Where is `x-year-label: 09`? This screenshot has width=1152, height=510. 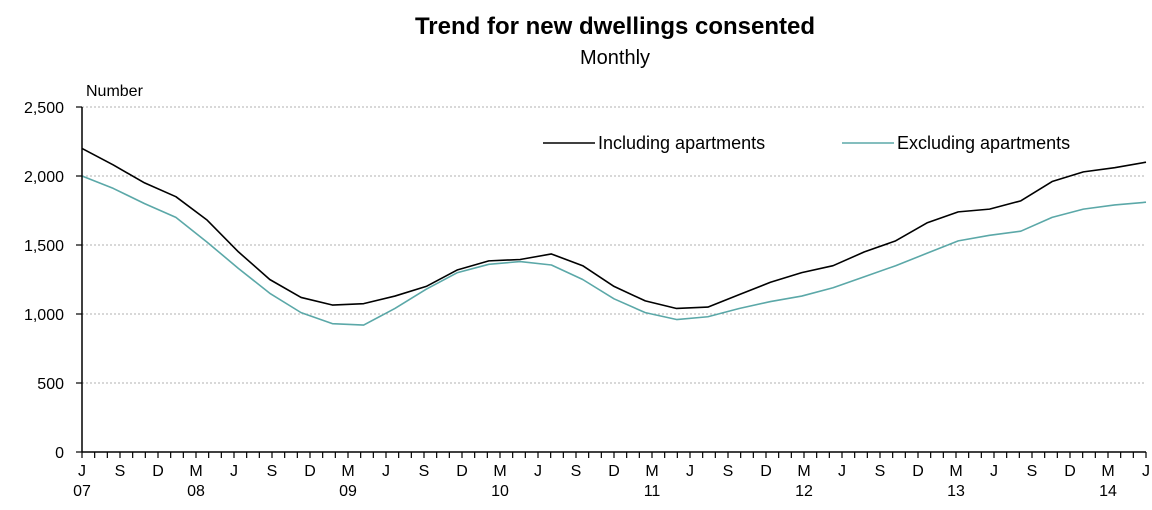
x-year-label: 09 is located at coordinates (348, 491).